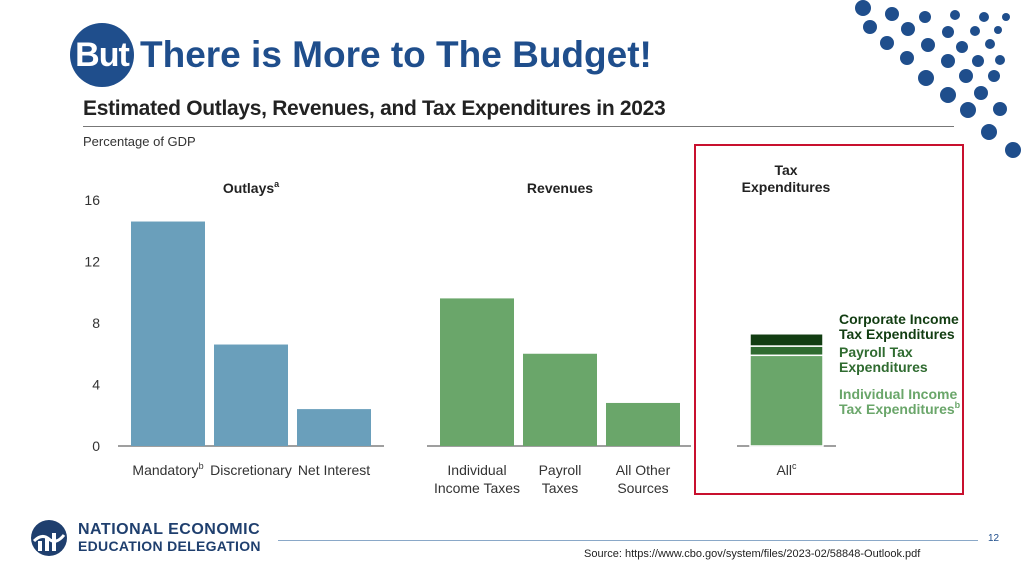 The height and width of the screenshot is (576, 1024). I want to click on page-number: 12, so click(994, 538).